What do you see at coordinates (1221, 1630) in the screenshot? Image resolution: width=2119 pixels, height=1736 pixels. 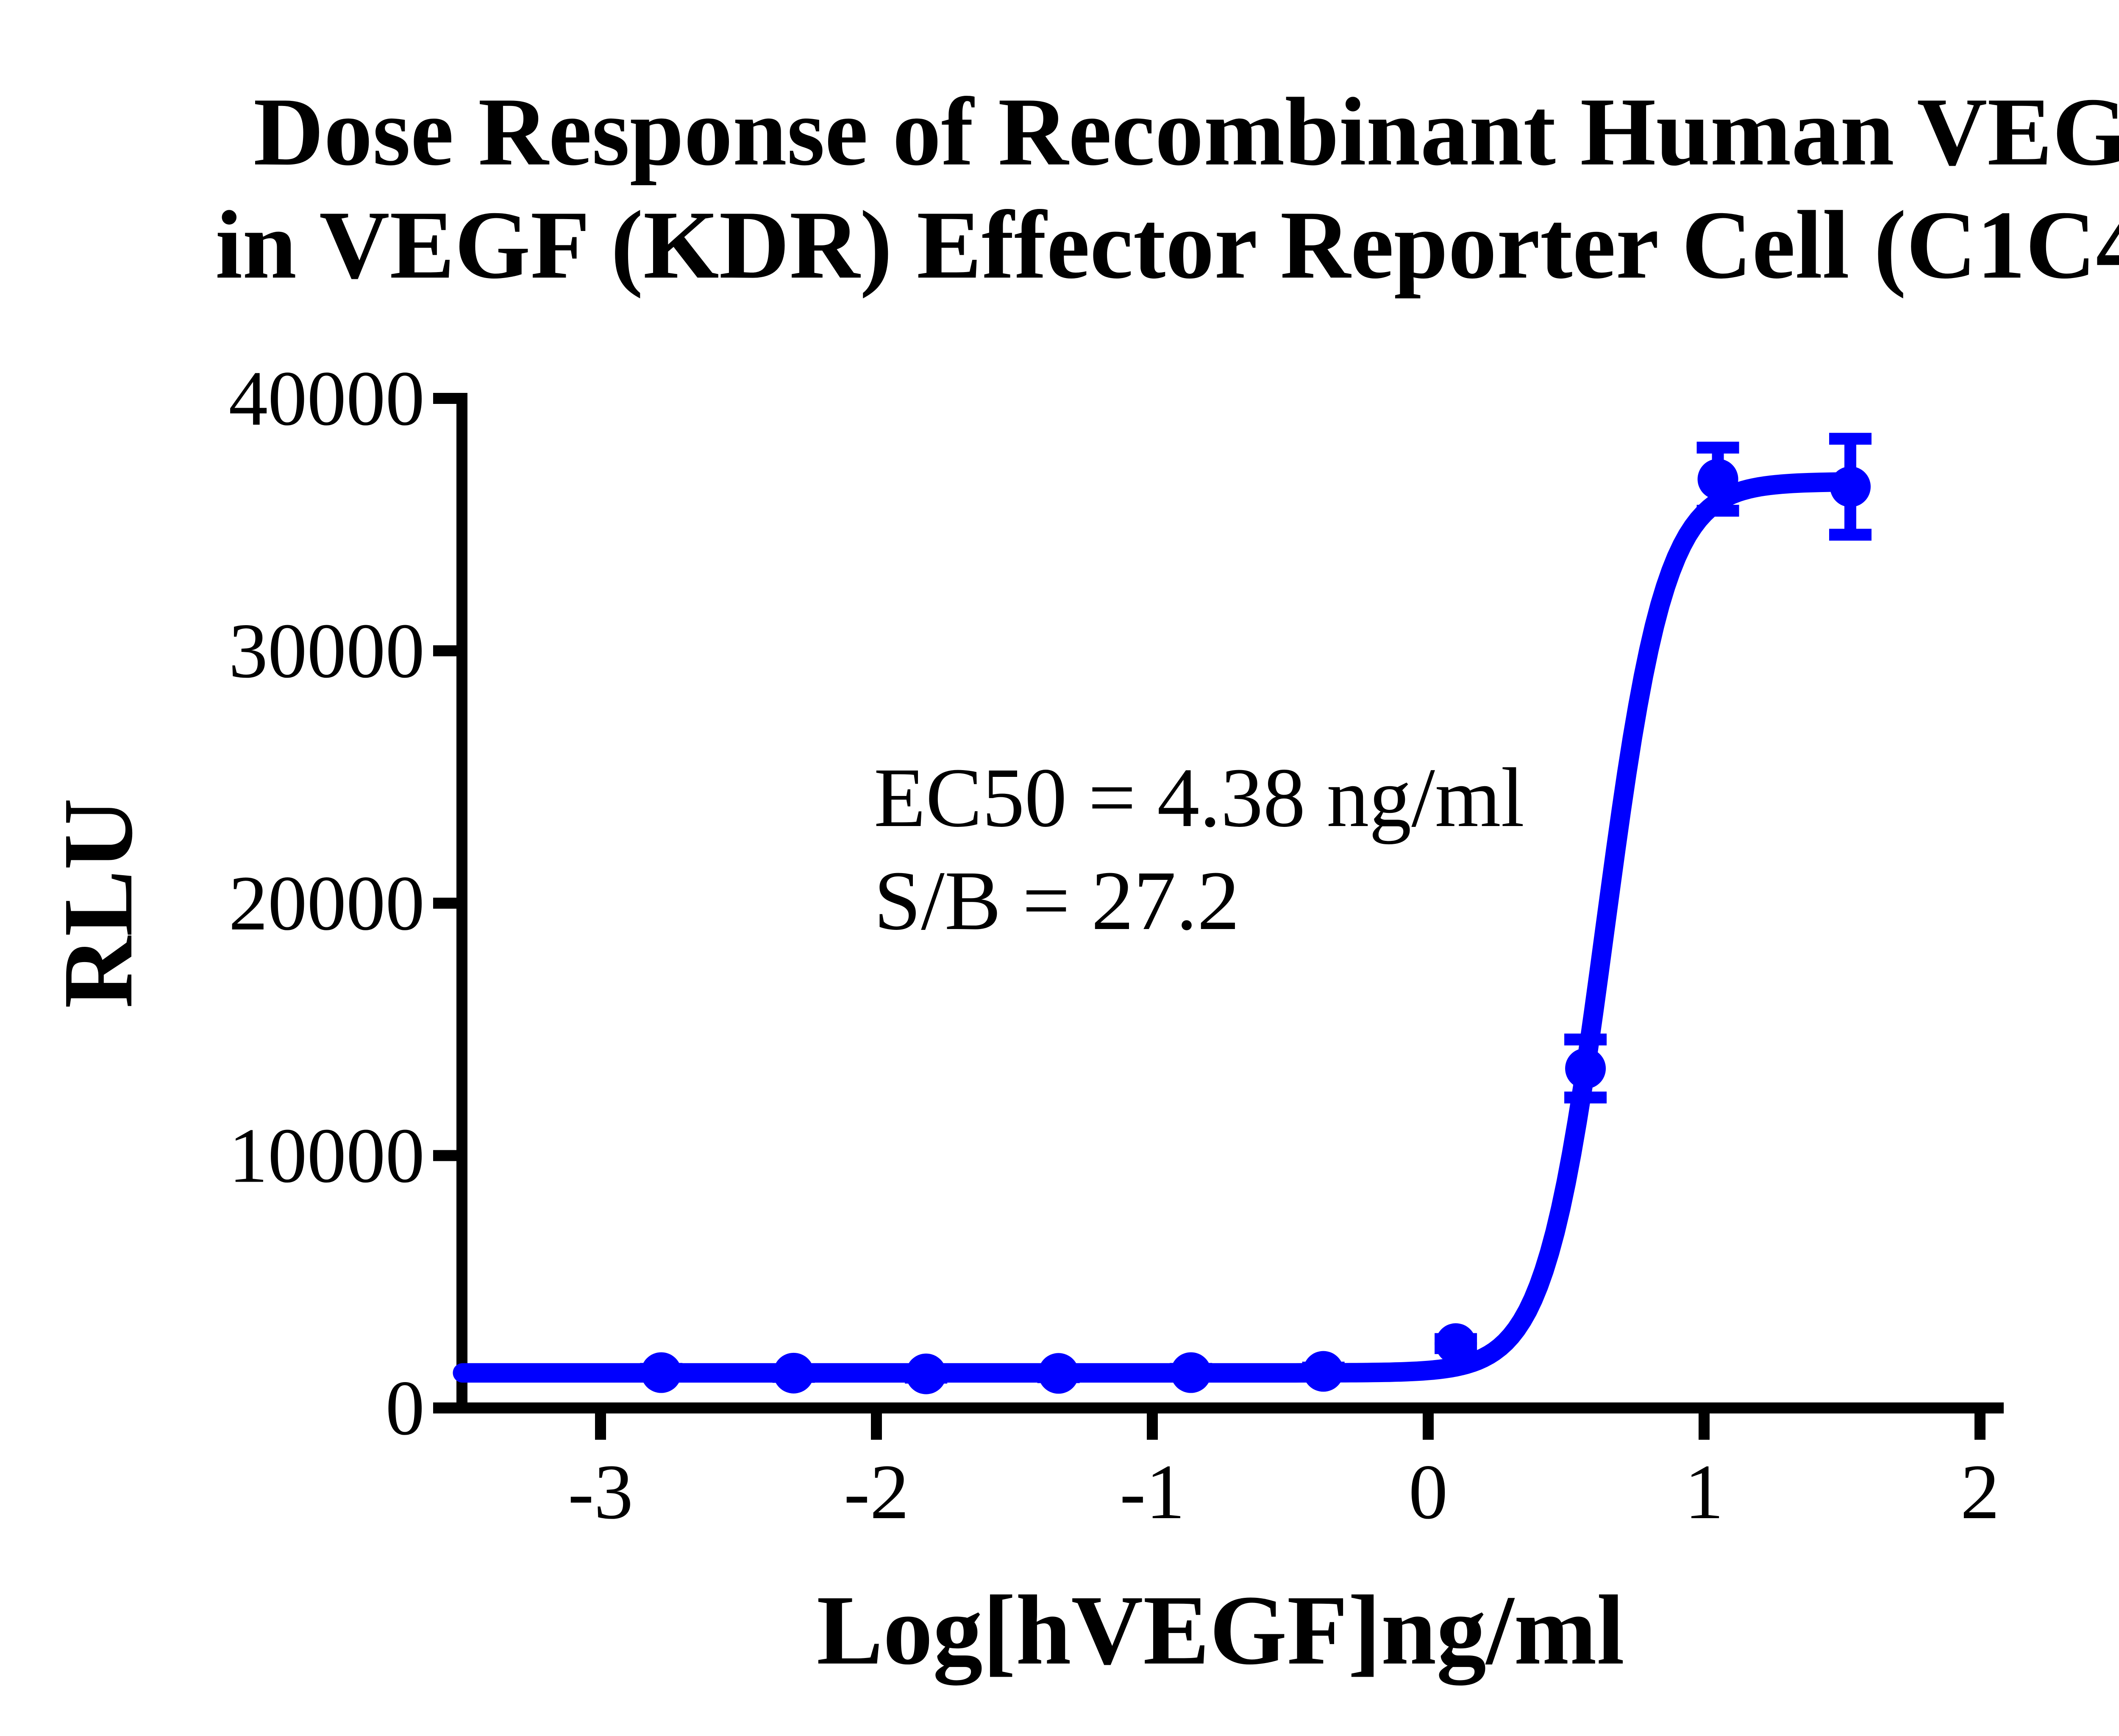 I see `x-axis-label: Log[hVEGF]ng/ml` at bounding box center [1221, 1630].